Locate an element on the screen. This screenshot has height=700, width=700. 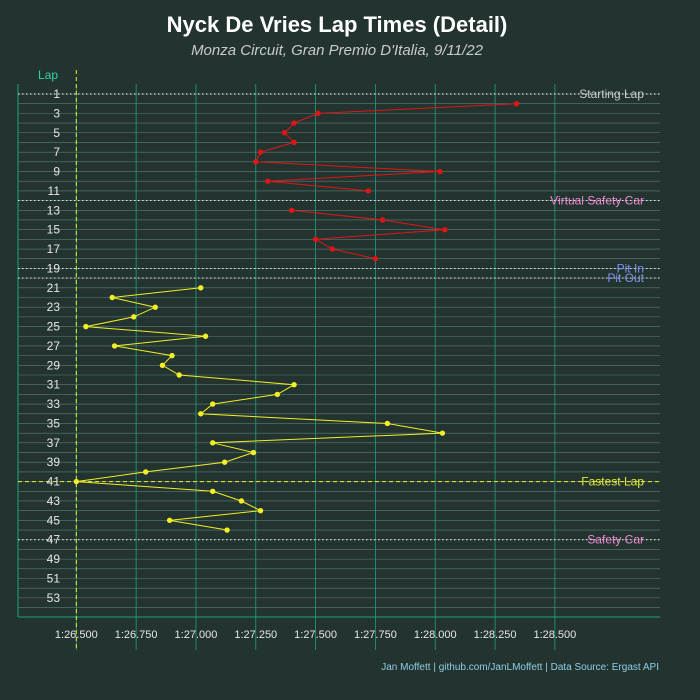
lap-marker-label: Pit In is located at coordinates (630, 268).